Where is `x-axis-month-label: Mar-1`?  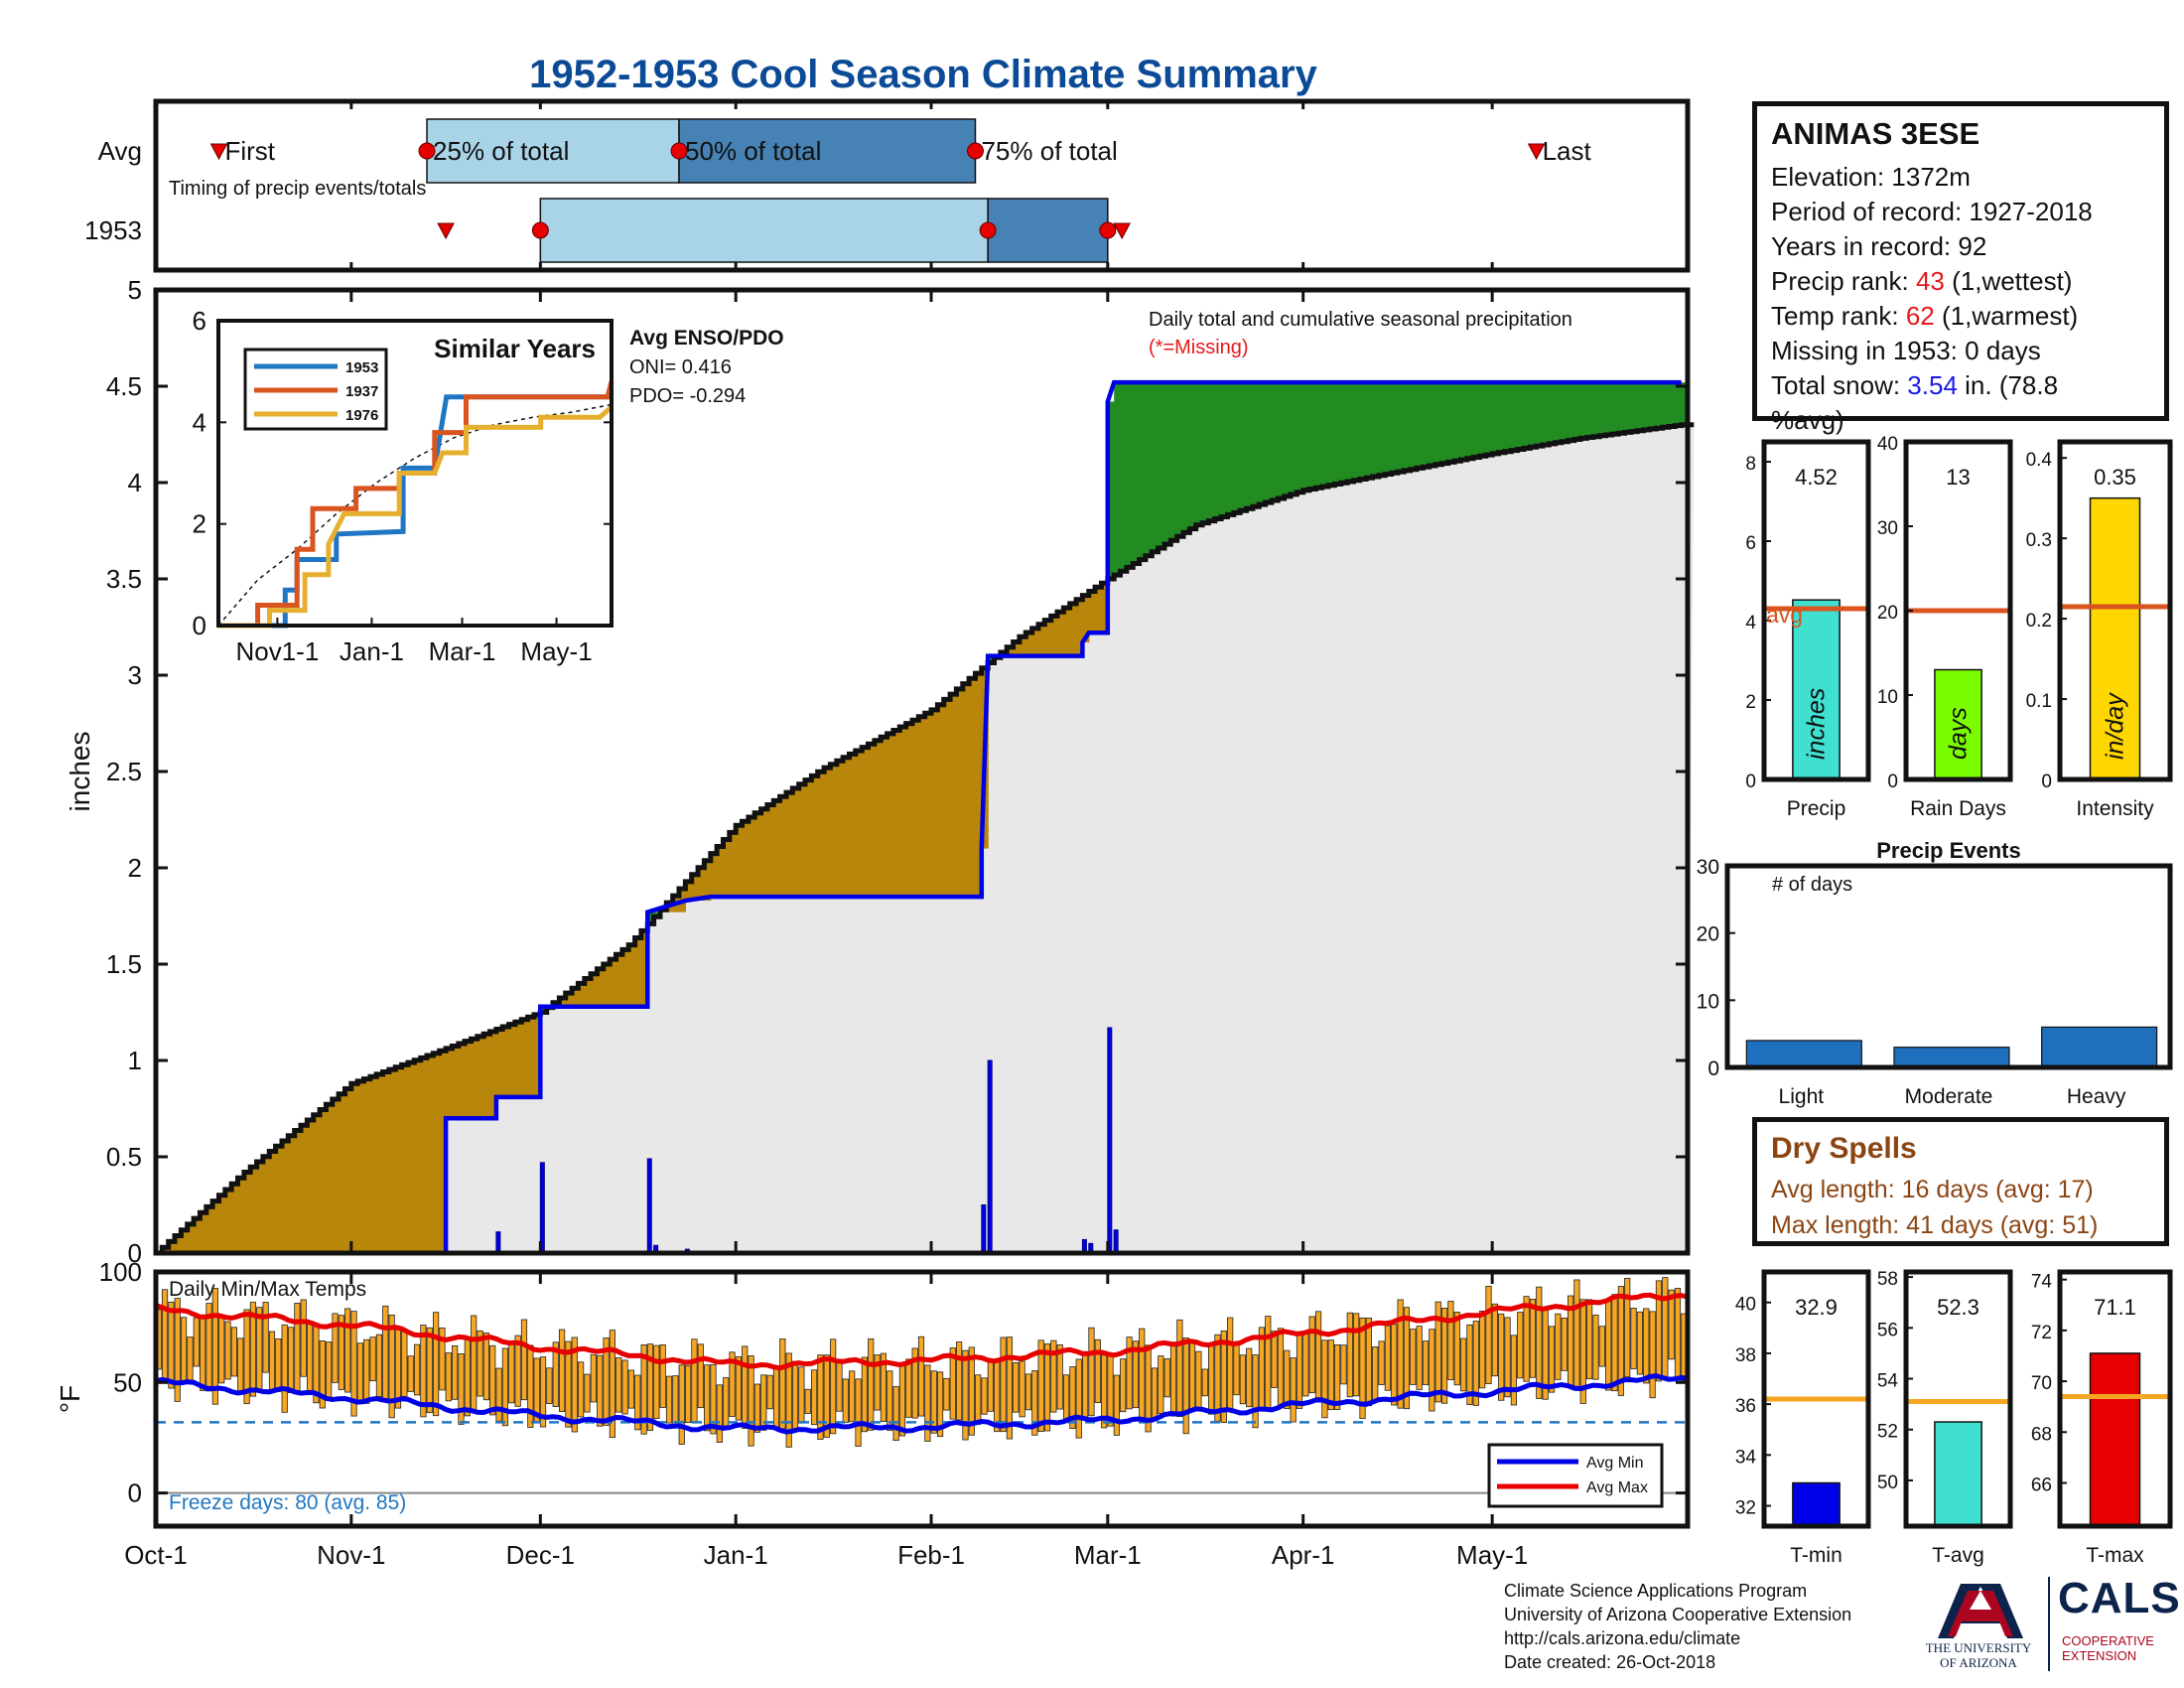 x-axis-month-label: Mar-1 is located at coordinates (1108, 1555).